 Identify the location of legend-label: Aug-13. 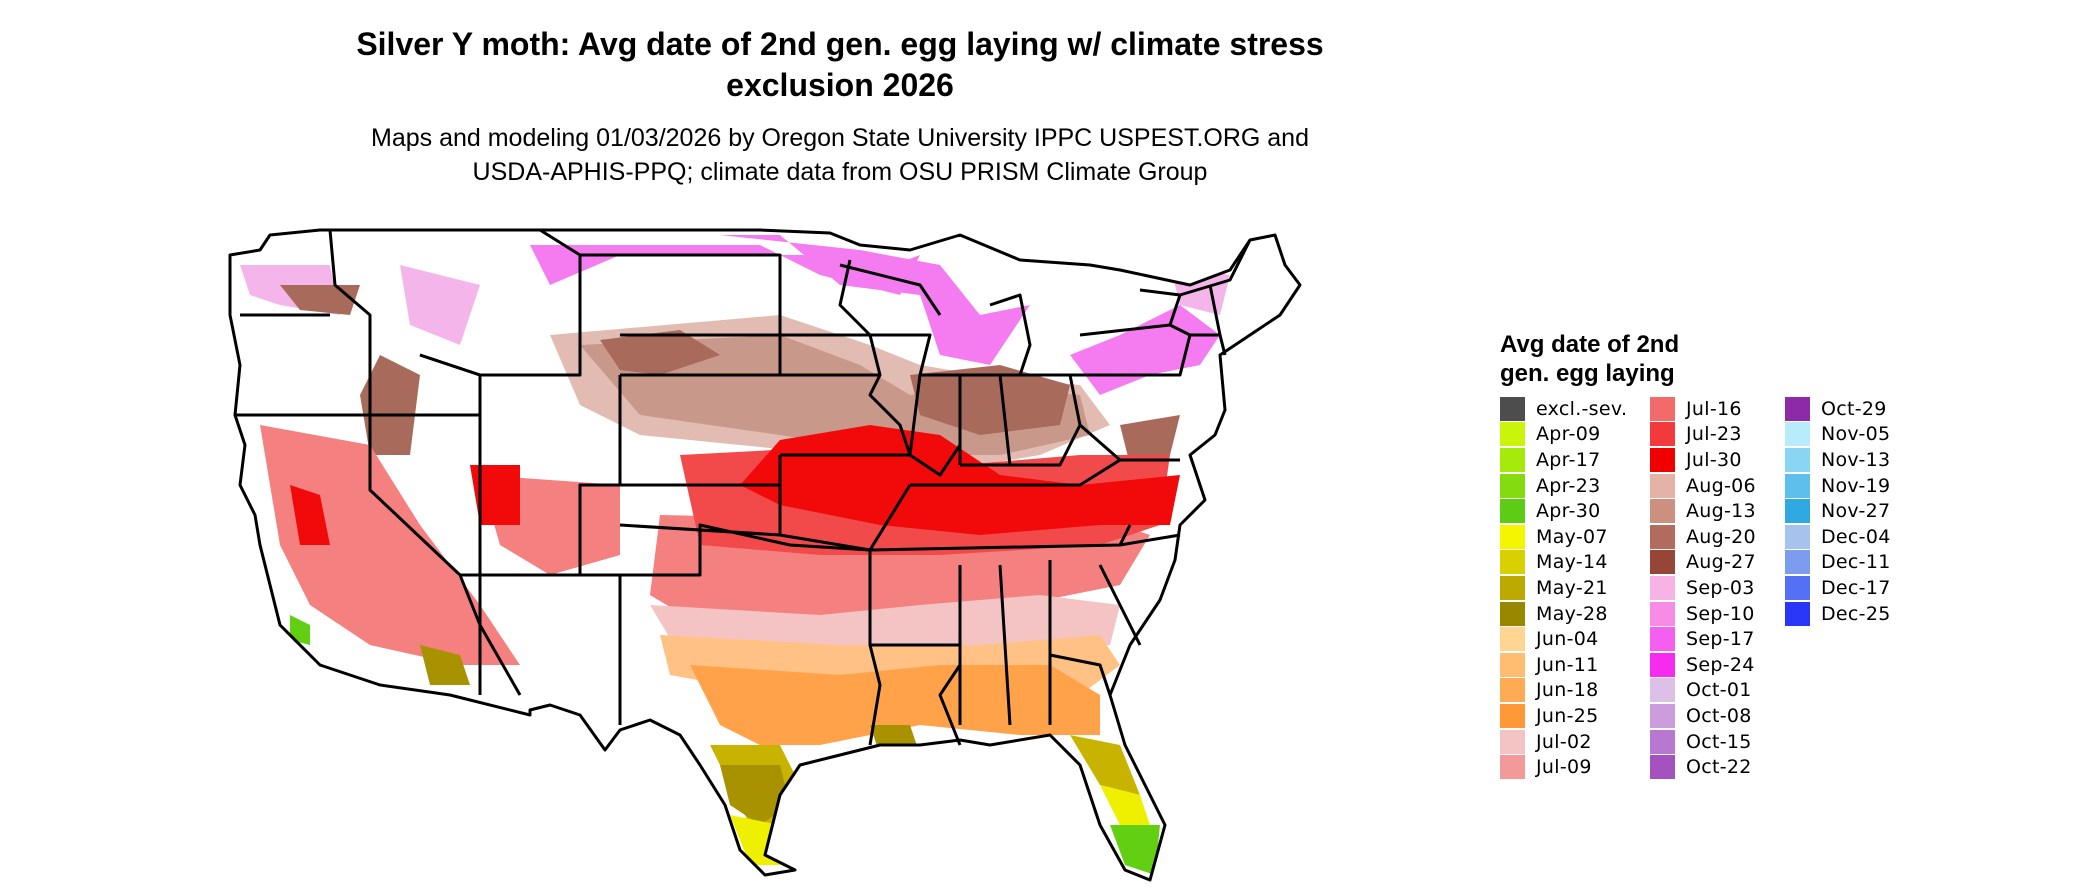
(1721, 511).